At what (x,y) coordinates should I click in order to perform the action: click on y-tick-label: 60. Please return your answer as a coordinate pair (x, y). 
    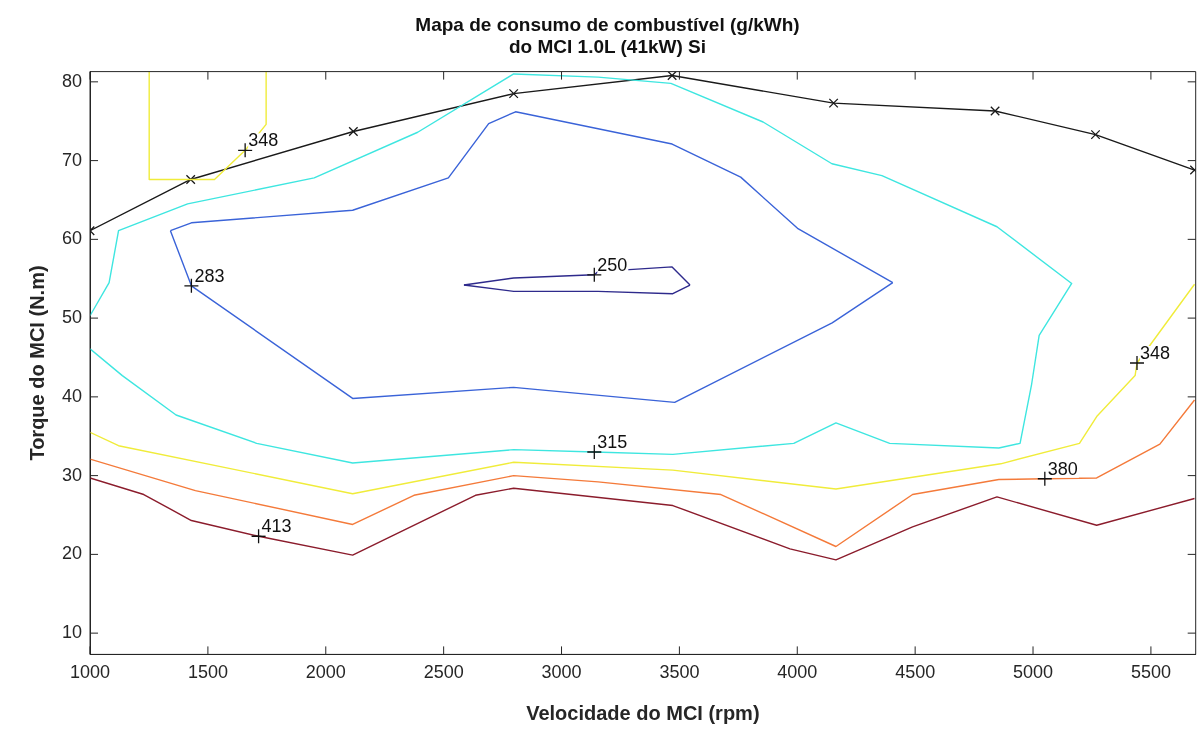
    Looking at the image, I should click on (72, 238).